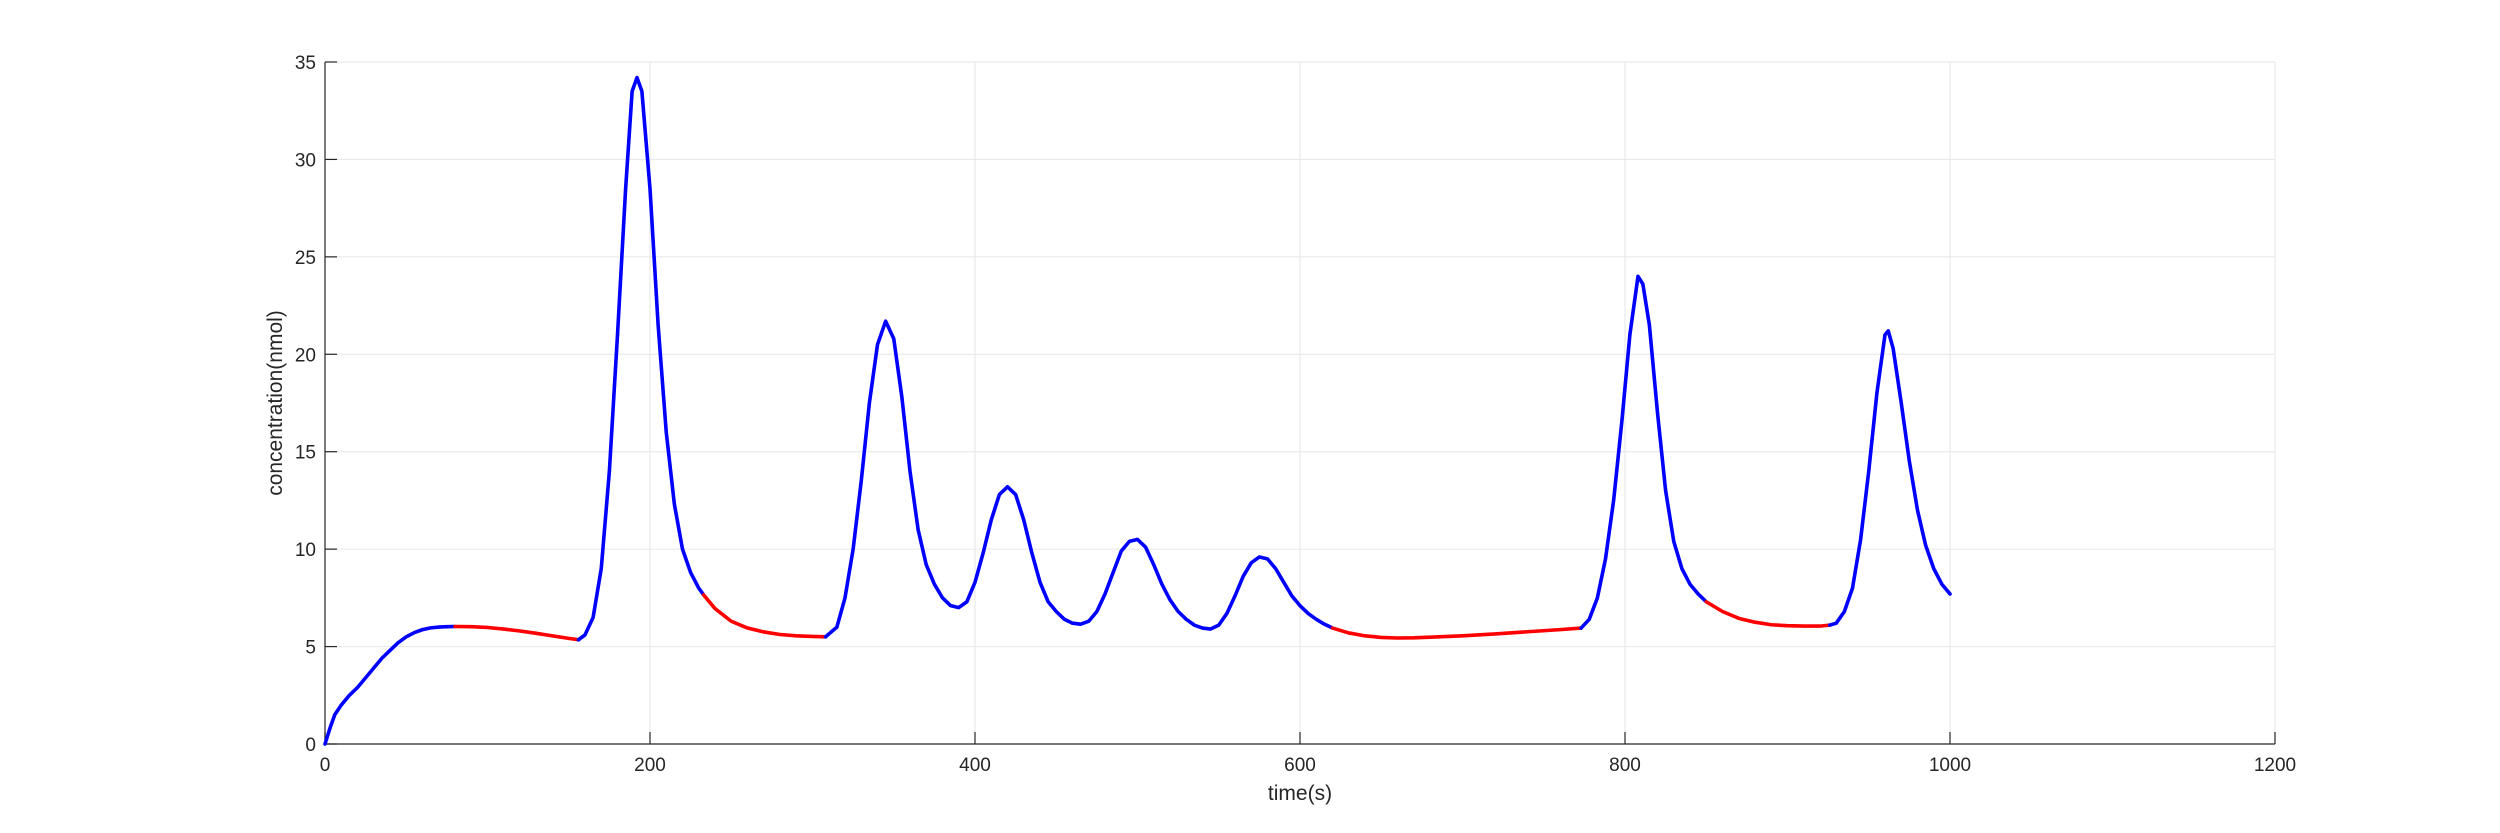 Image resolution: width=2500 pixels, height=833 pixels. Describe the element at coordinates (975, 765) in the screenshot. I see `x-tick-label: 400` at that location.